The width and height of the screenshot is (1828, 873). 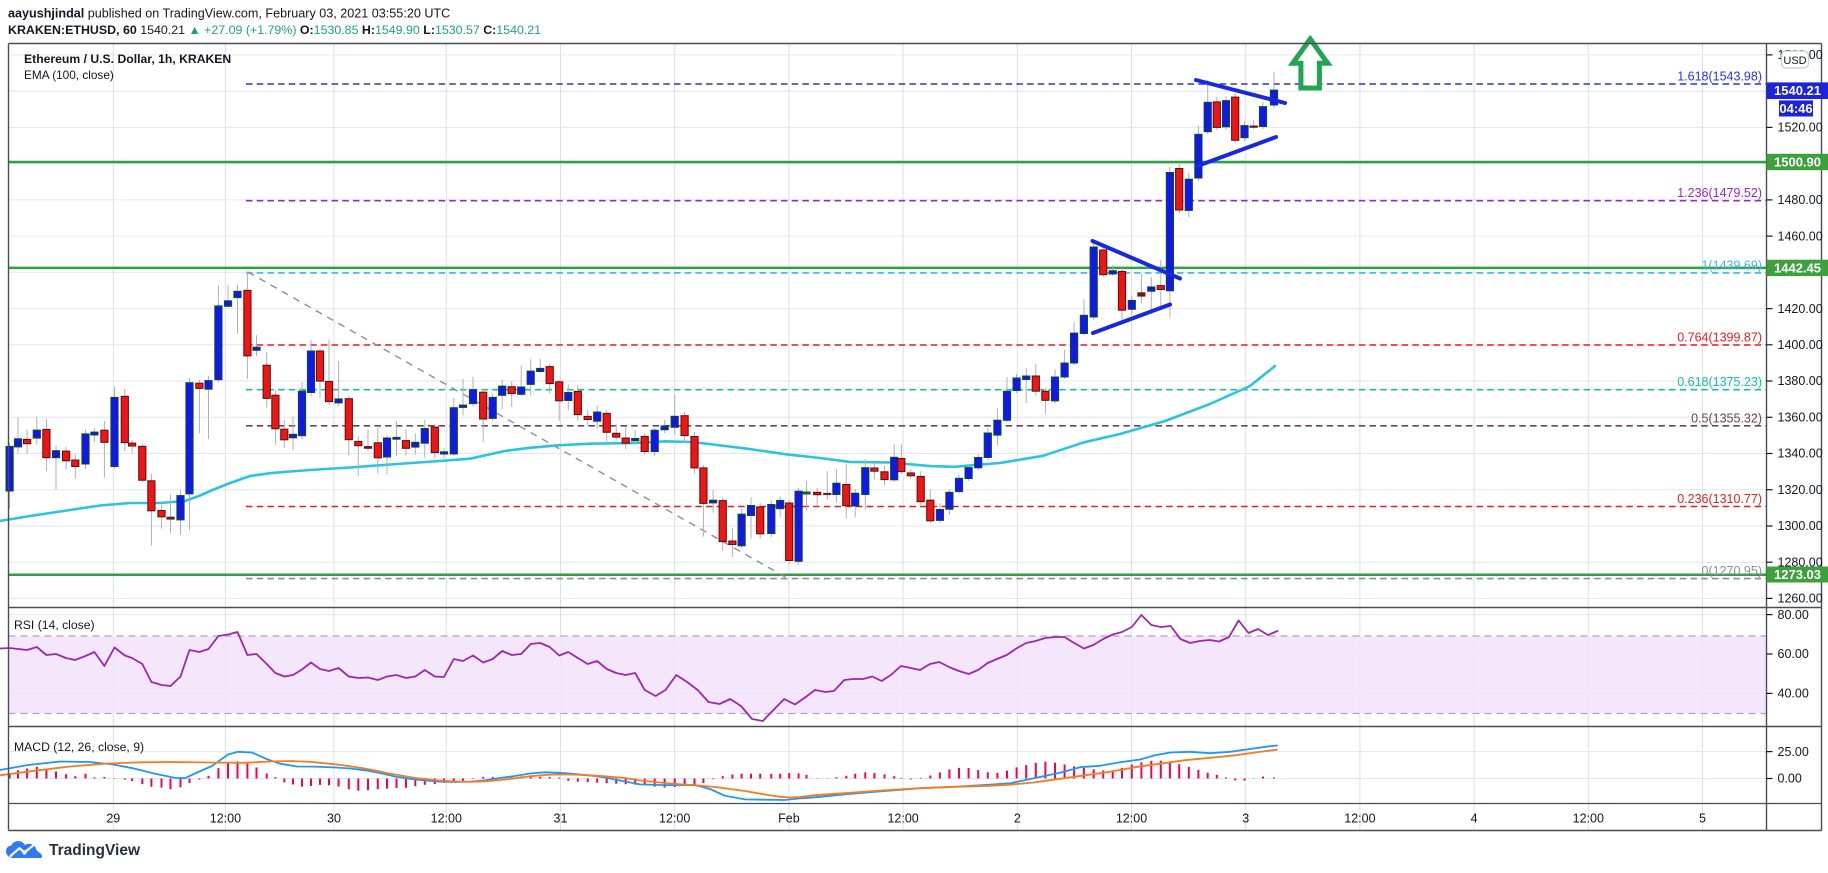 What do you see at coordinates (1800, 345) in the screenshot?
I see `svg-text: 1400.00` at bounding box center [1800, 345].